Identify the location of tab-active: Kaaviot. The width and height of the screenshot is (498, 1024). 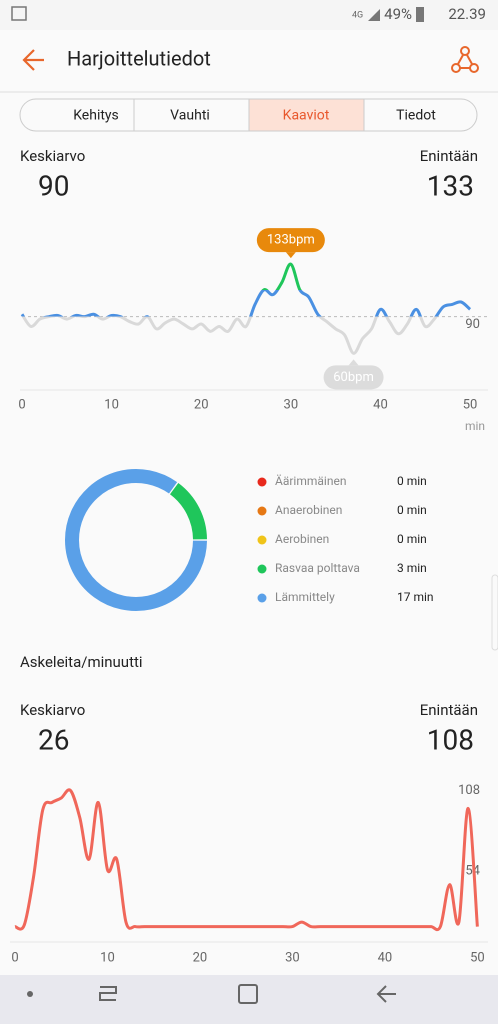
(306, 116).